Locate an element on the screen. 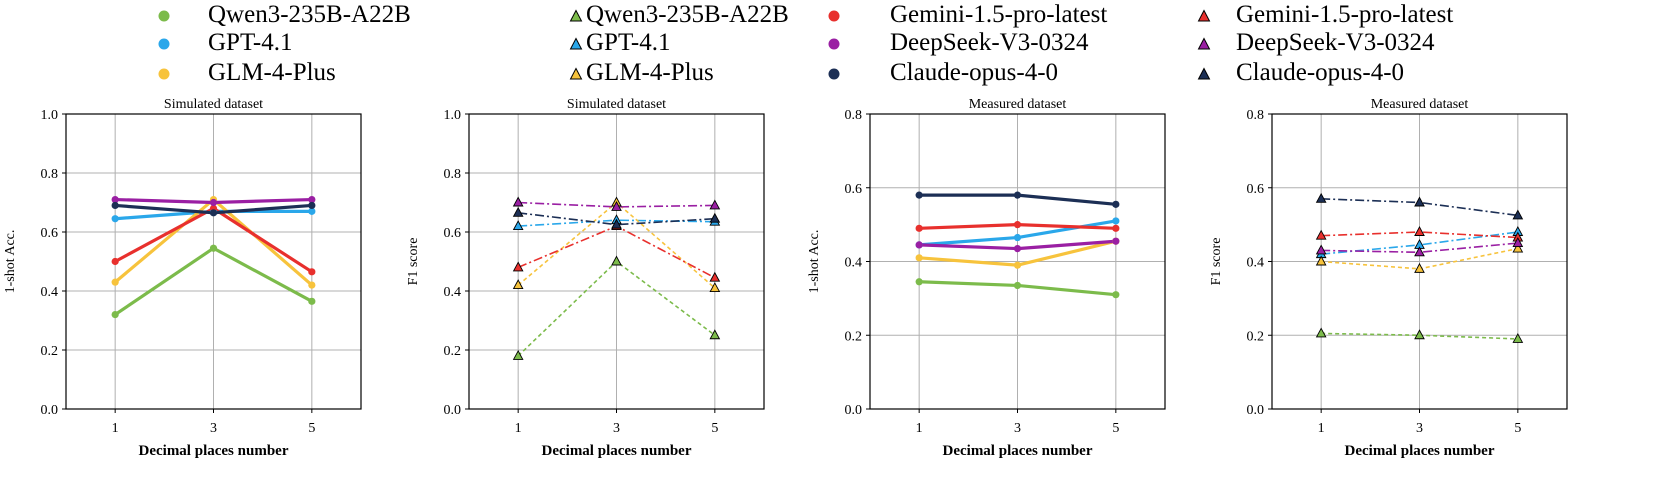  legend-label-glm-4-plus: GLM-4-Plus is located at coordinates (272, 72).